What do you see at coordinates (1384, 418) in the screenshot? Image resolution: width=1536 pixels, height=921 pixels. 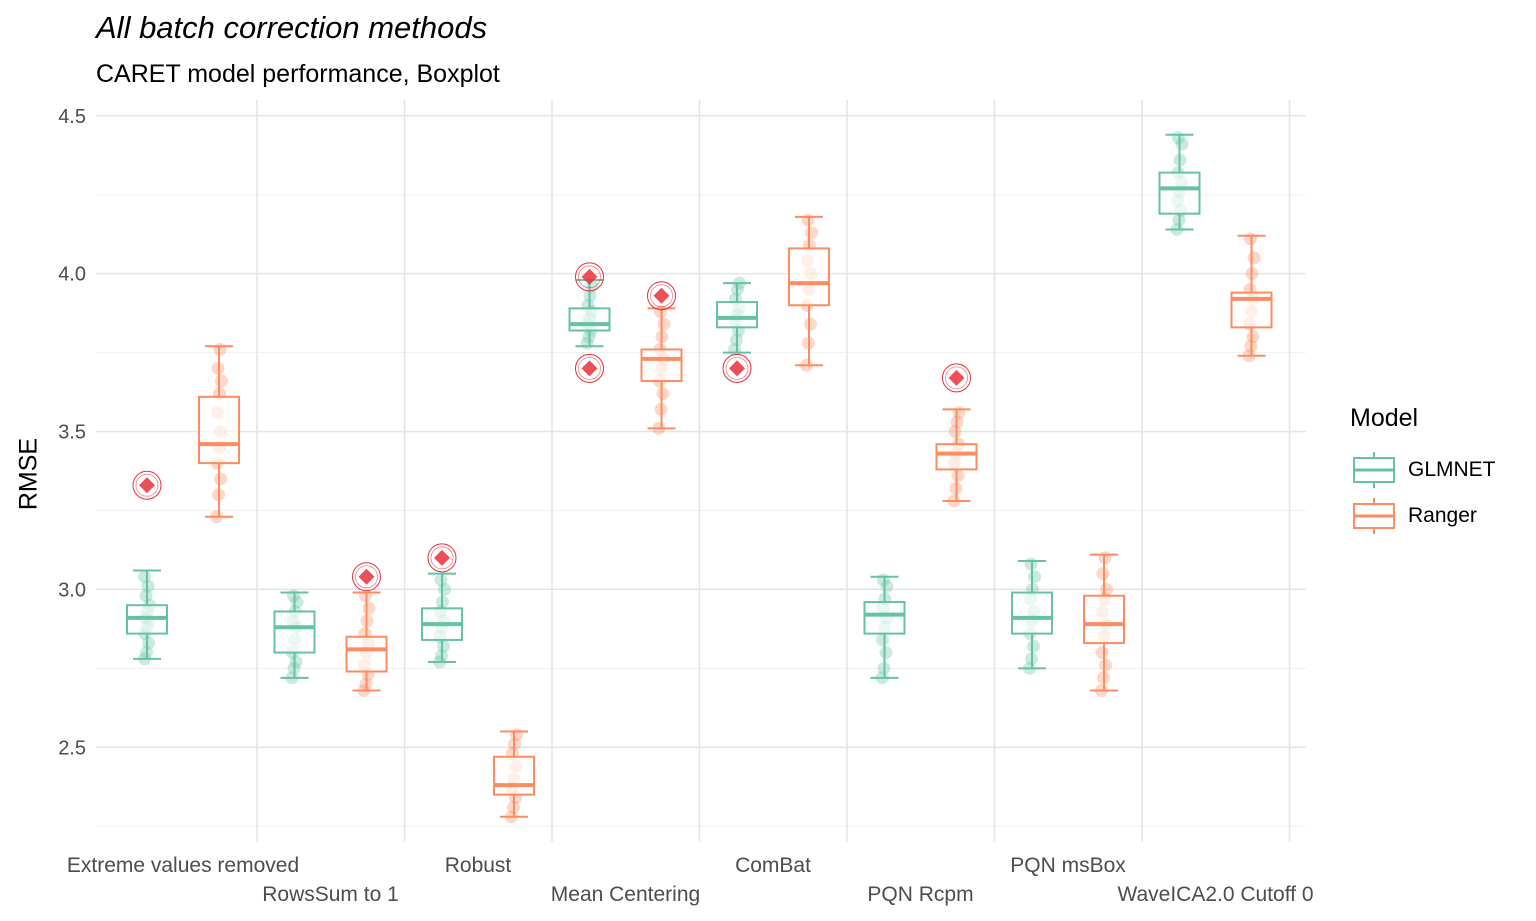 I see `legend-title: Model` at bounding box center [1384, 418].